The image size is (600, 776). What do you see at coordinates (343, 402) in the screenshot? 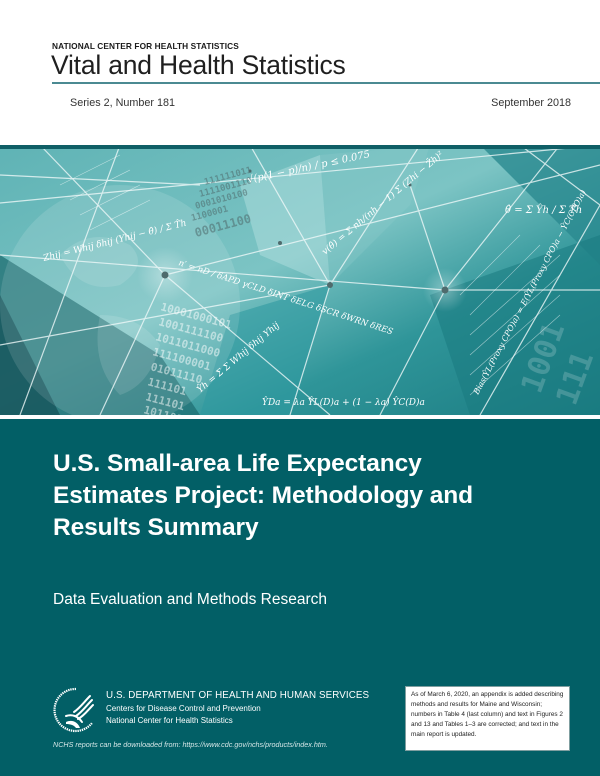
I see `svg-text:ŶDa = λa ŶL(D)a + (1 − λa) ŶC(: ŶDa = λa ŶL(D)a + (1 − λa) ŶC(D)a` at bounding box center [343, 402].